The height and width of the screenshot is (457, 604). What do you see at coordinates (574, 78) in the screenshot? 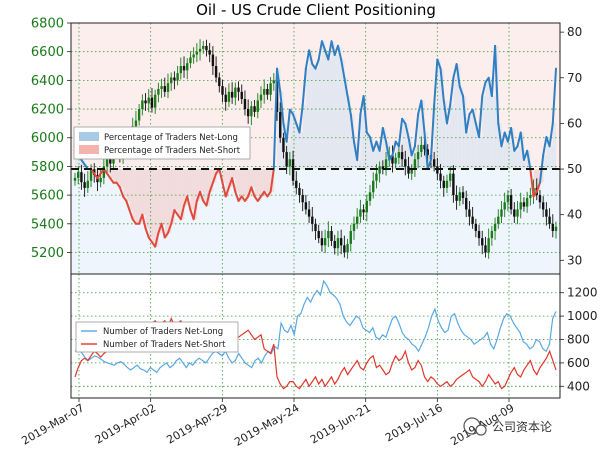
I see `right-tick-label: 70` at bounding box center [574, 78].